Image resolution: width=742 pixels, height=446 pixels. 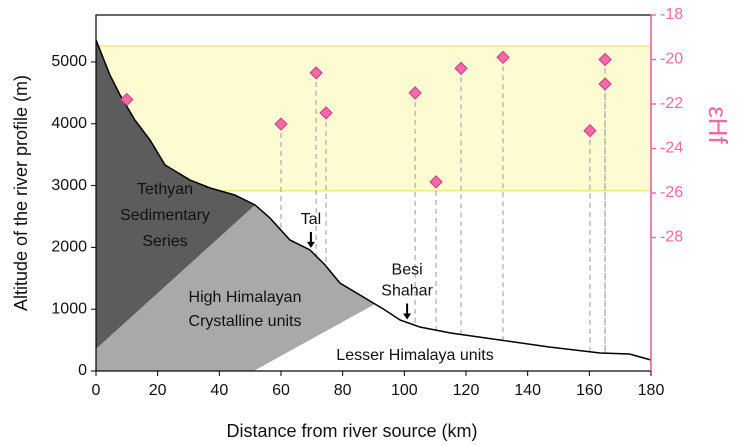 What do you see at coordinates (351, 431) in the screenshot?
I see `x-axis-label: Distance from river source (km)` at bounding box center [351, 431].